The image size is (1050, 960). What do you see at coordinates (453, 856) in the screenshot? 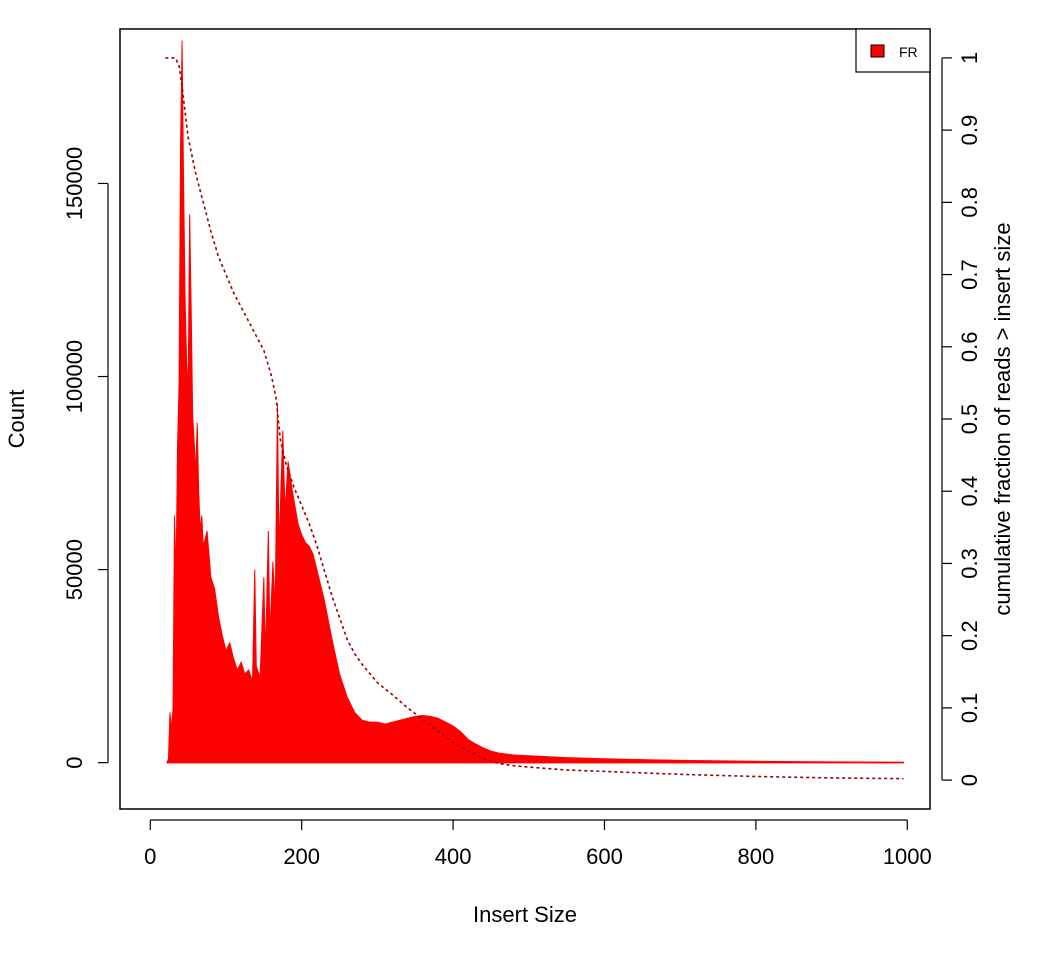
I see `x-tick-label: 400` at bounding box center [453, 856].